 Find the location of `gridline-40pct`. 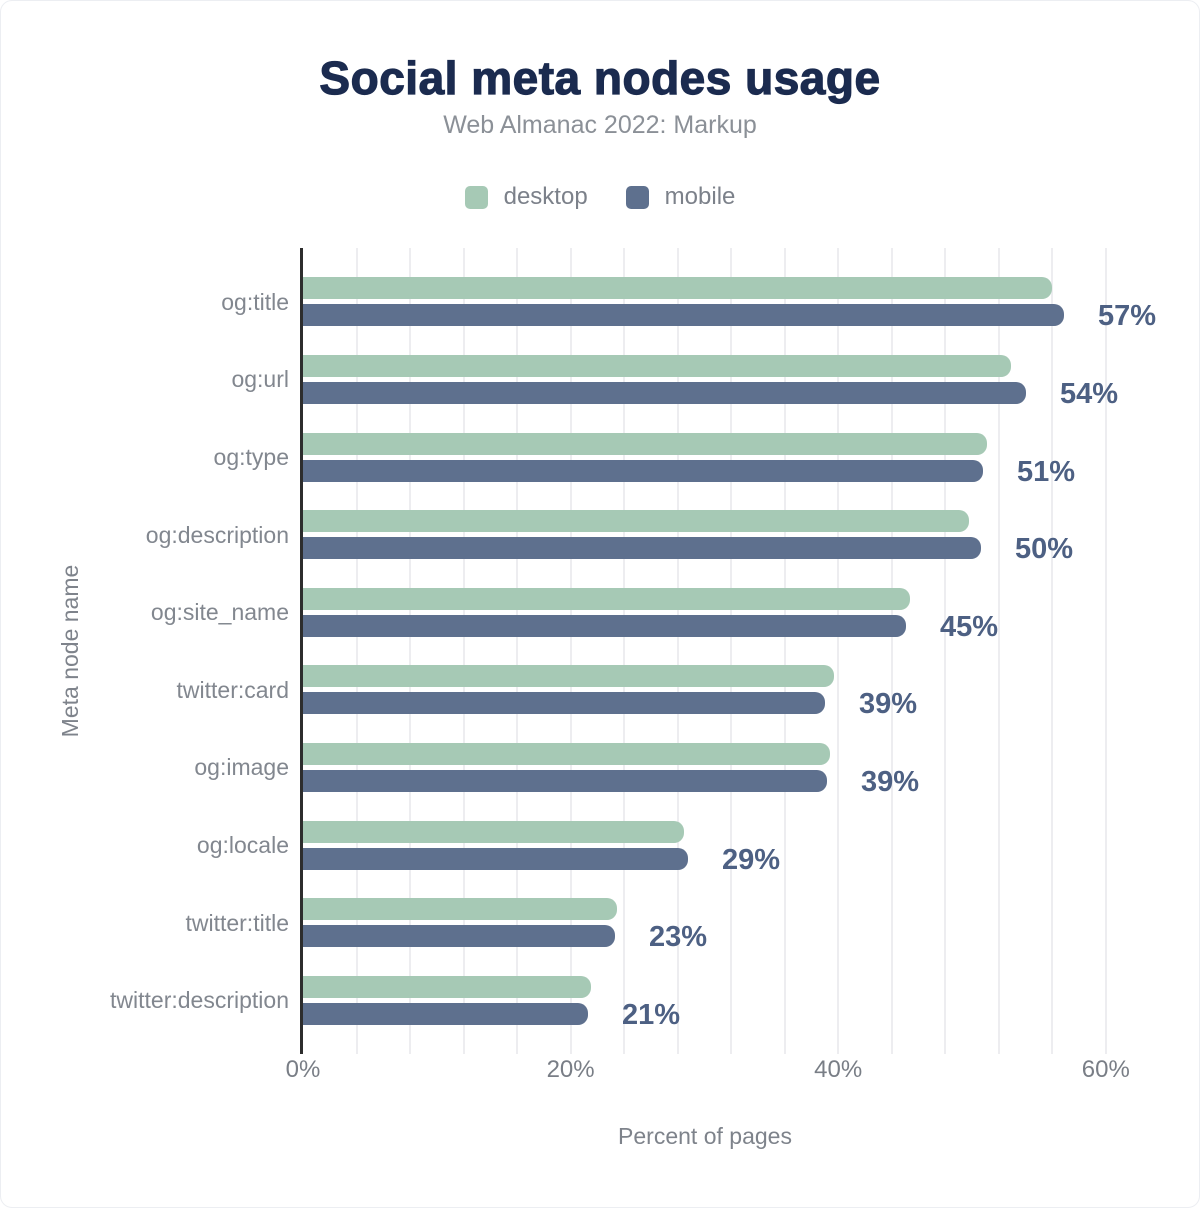

gridline-40pct is located at coordinates (838, 651).